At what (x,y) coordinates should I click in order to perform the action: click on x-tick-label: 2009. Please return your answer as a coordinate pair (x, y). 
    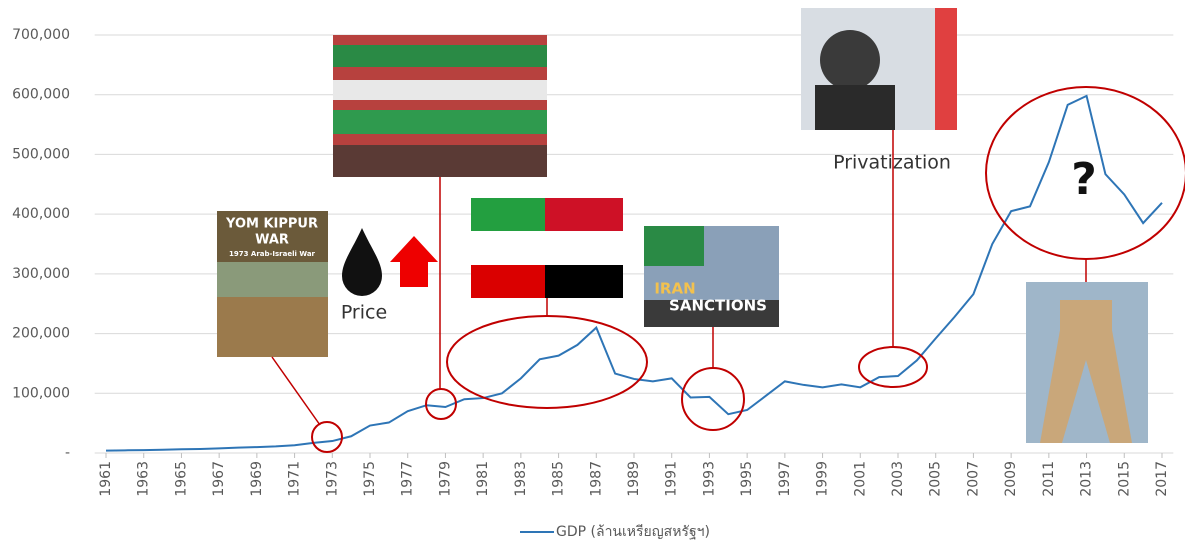
    Looking at the image, I should click on (1011, 479).